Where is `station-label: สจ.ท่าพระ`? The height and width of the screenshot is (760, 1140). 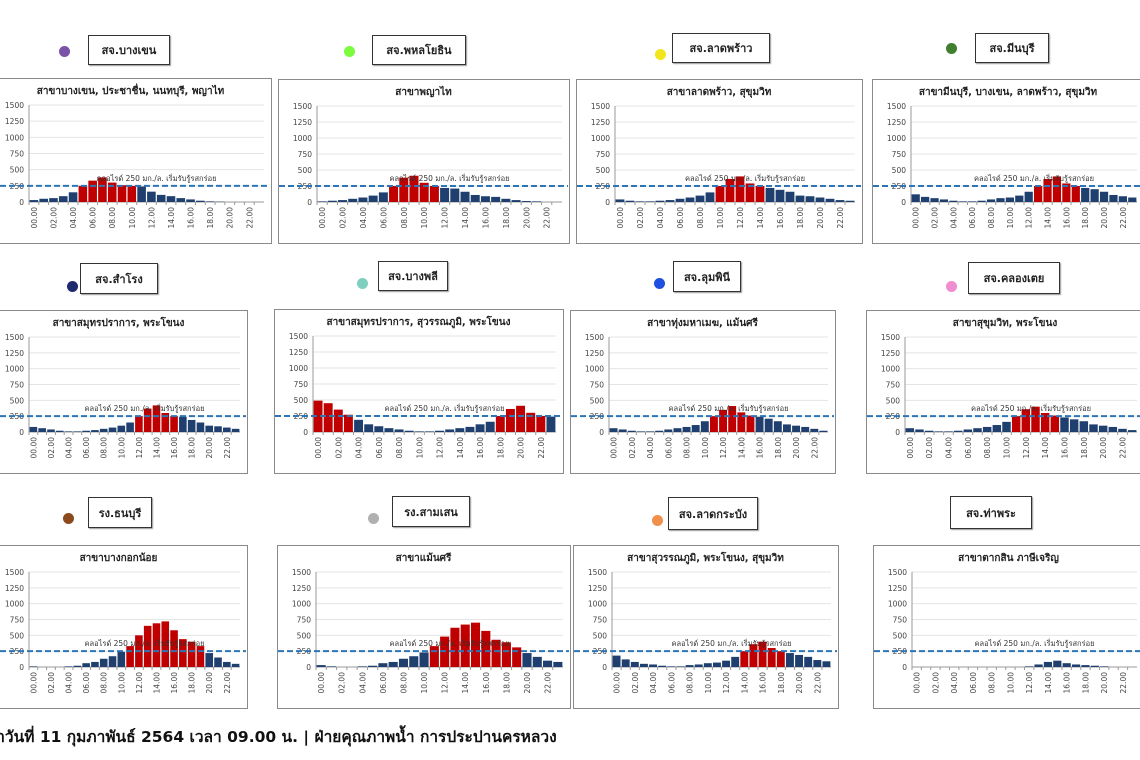 station-label: สจ.ท่าพระ is located at coordinates (991, 512).